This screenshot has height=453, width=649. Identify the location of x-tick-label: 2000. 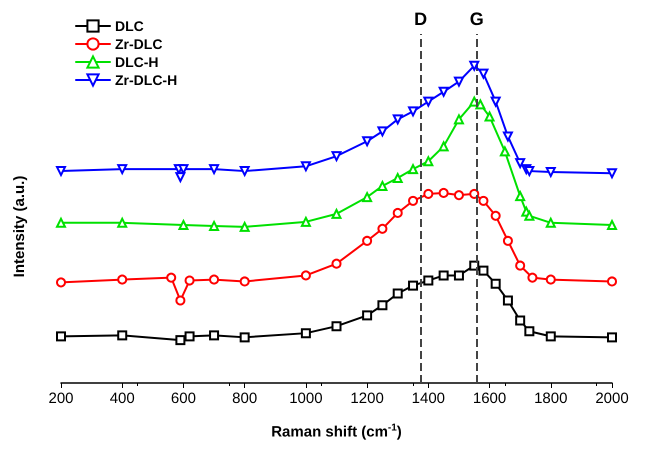
(612, 398).